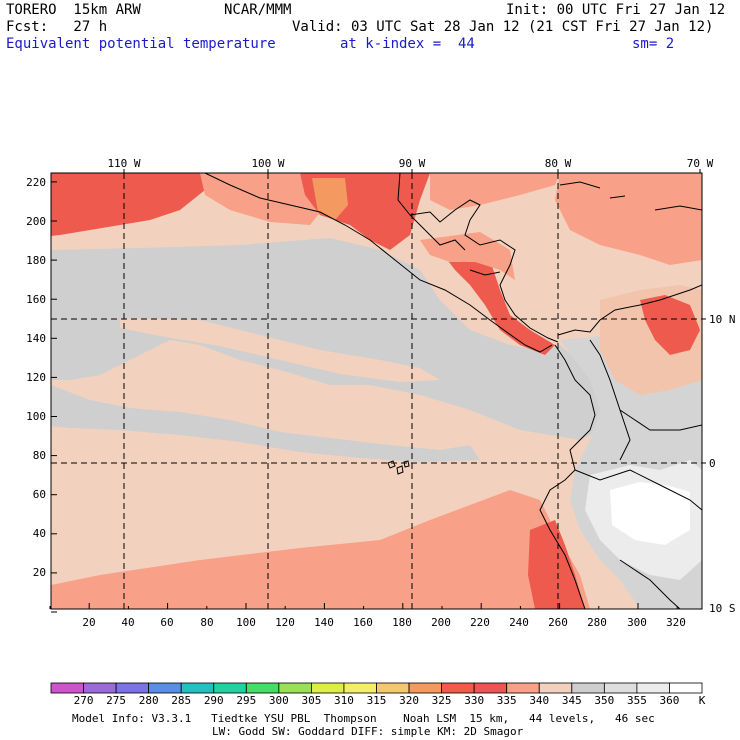 The image size is (740, 740). I want to click on y-tick-label: 180, so click(36, 260).